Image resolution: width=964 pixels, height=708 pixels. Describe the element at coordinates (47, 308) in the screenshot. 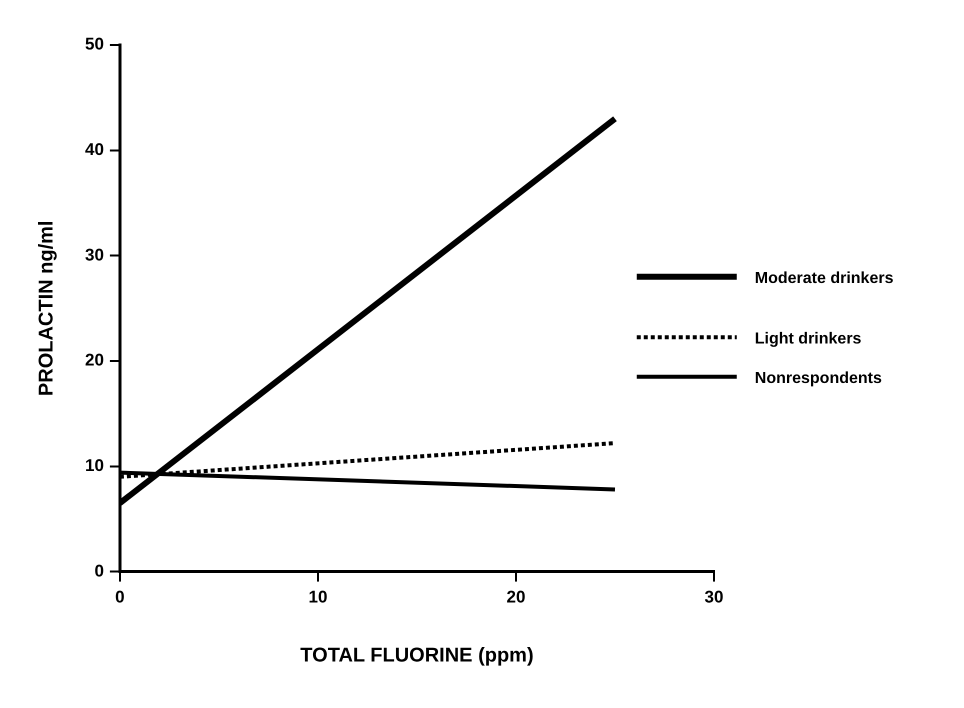

I see `y-axis-title: PROLACTIN ng/ml` at that location.